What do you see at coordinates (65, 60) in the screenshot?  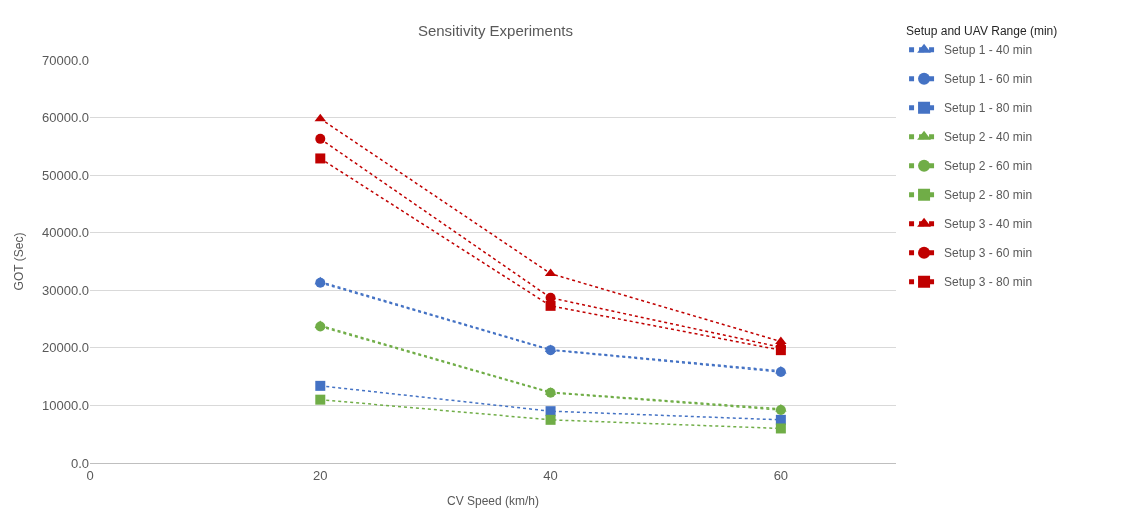 I see `y-tick-label: 70000.0` at bounding box center [65, 60].